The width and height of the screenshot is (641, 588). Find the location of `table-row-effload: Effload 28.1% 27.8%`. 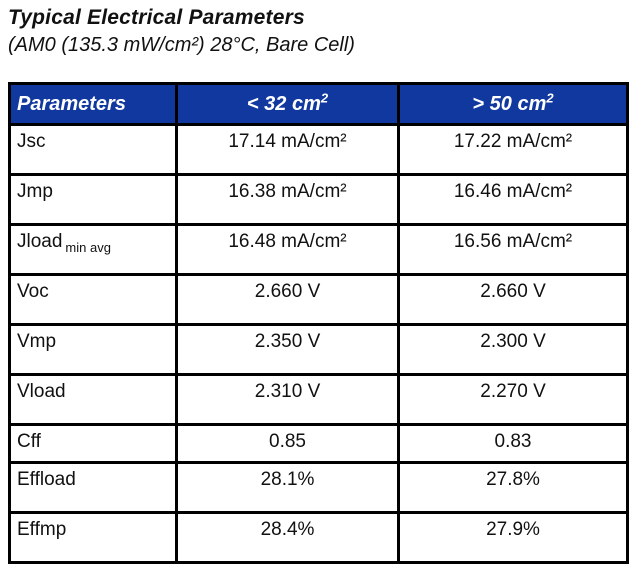

table-row-effload: Effload 28.1% 27.8% is located at coordinates (318, 487).